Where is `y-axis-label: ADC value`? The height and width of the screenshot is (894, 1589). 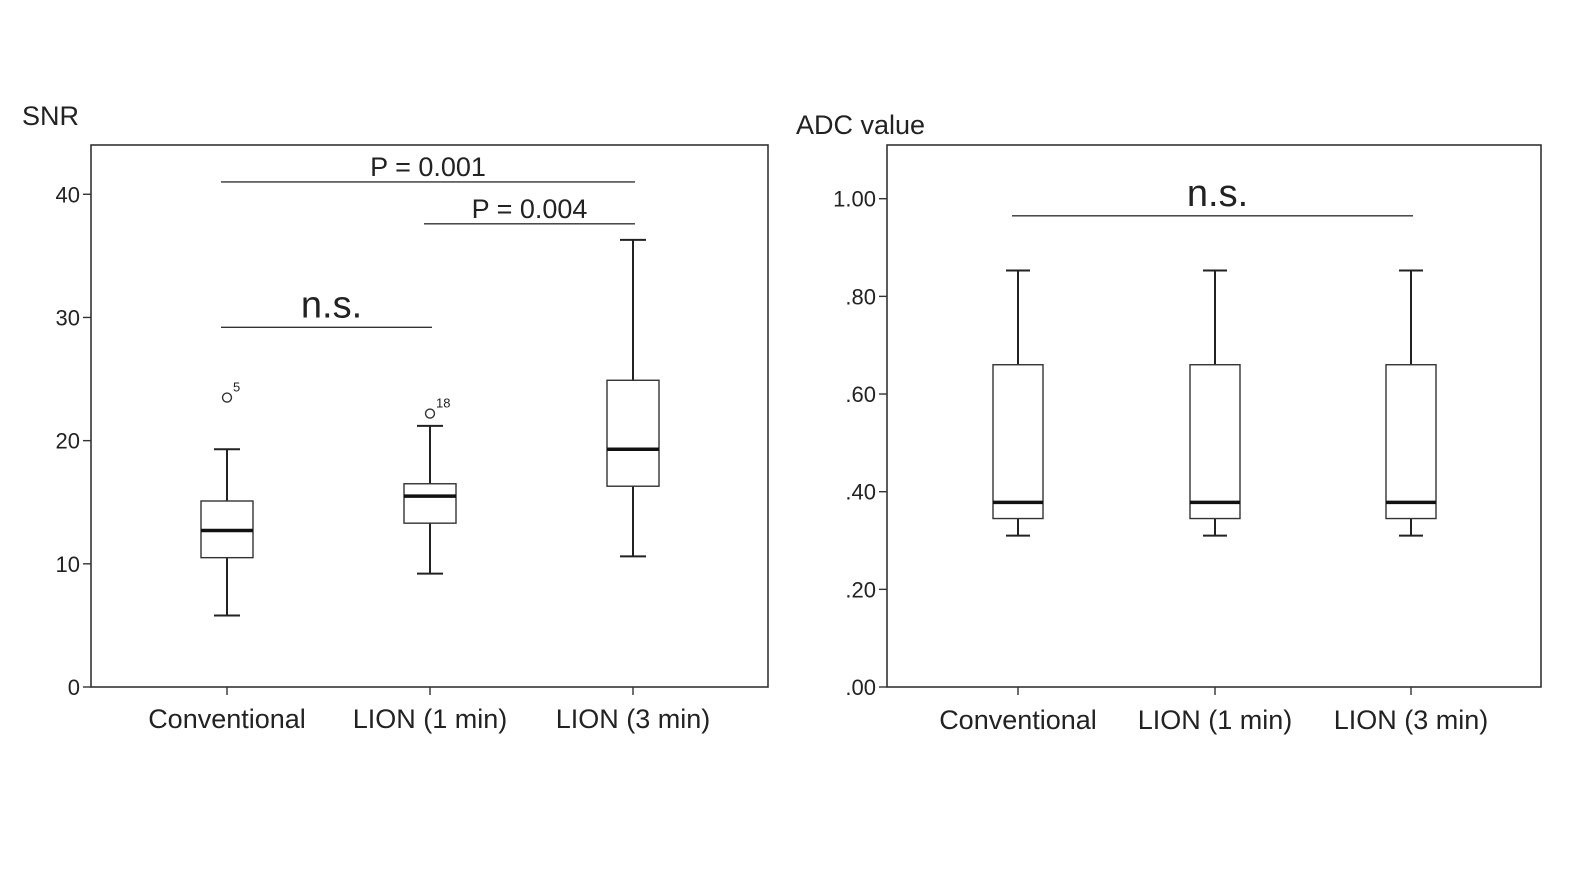
y-axis-label: ADC value is located at coordinates (860, 125).